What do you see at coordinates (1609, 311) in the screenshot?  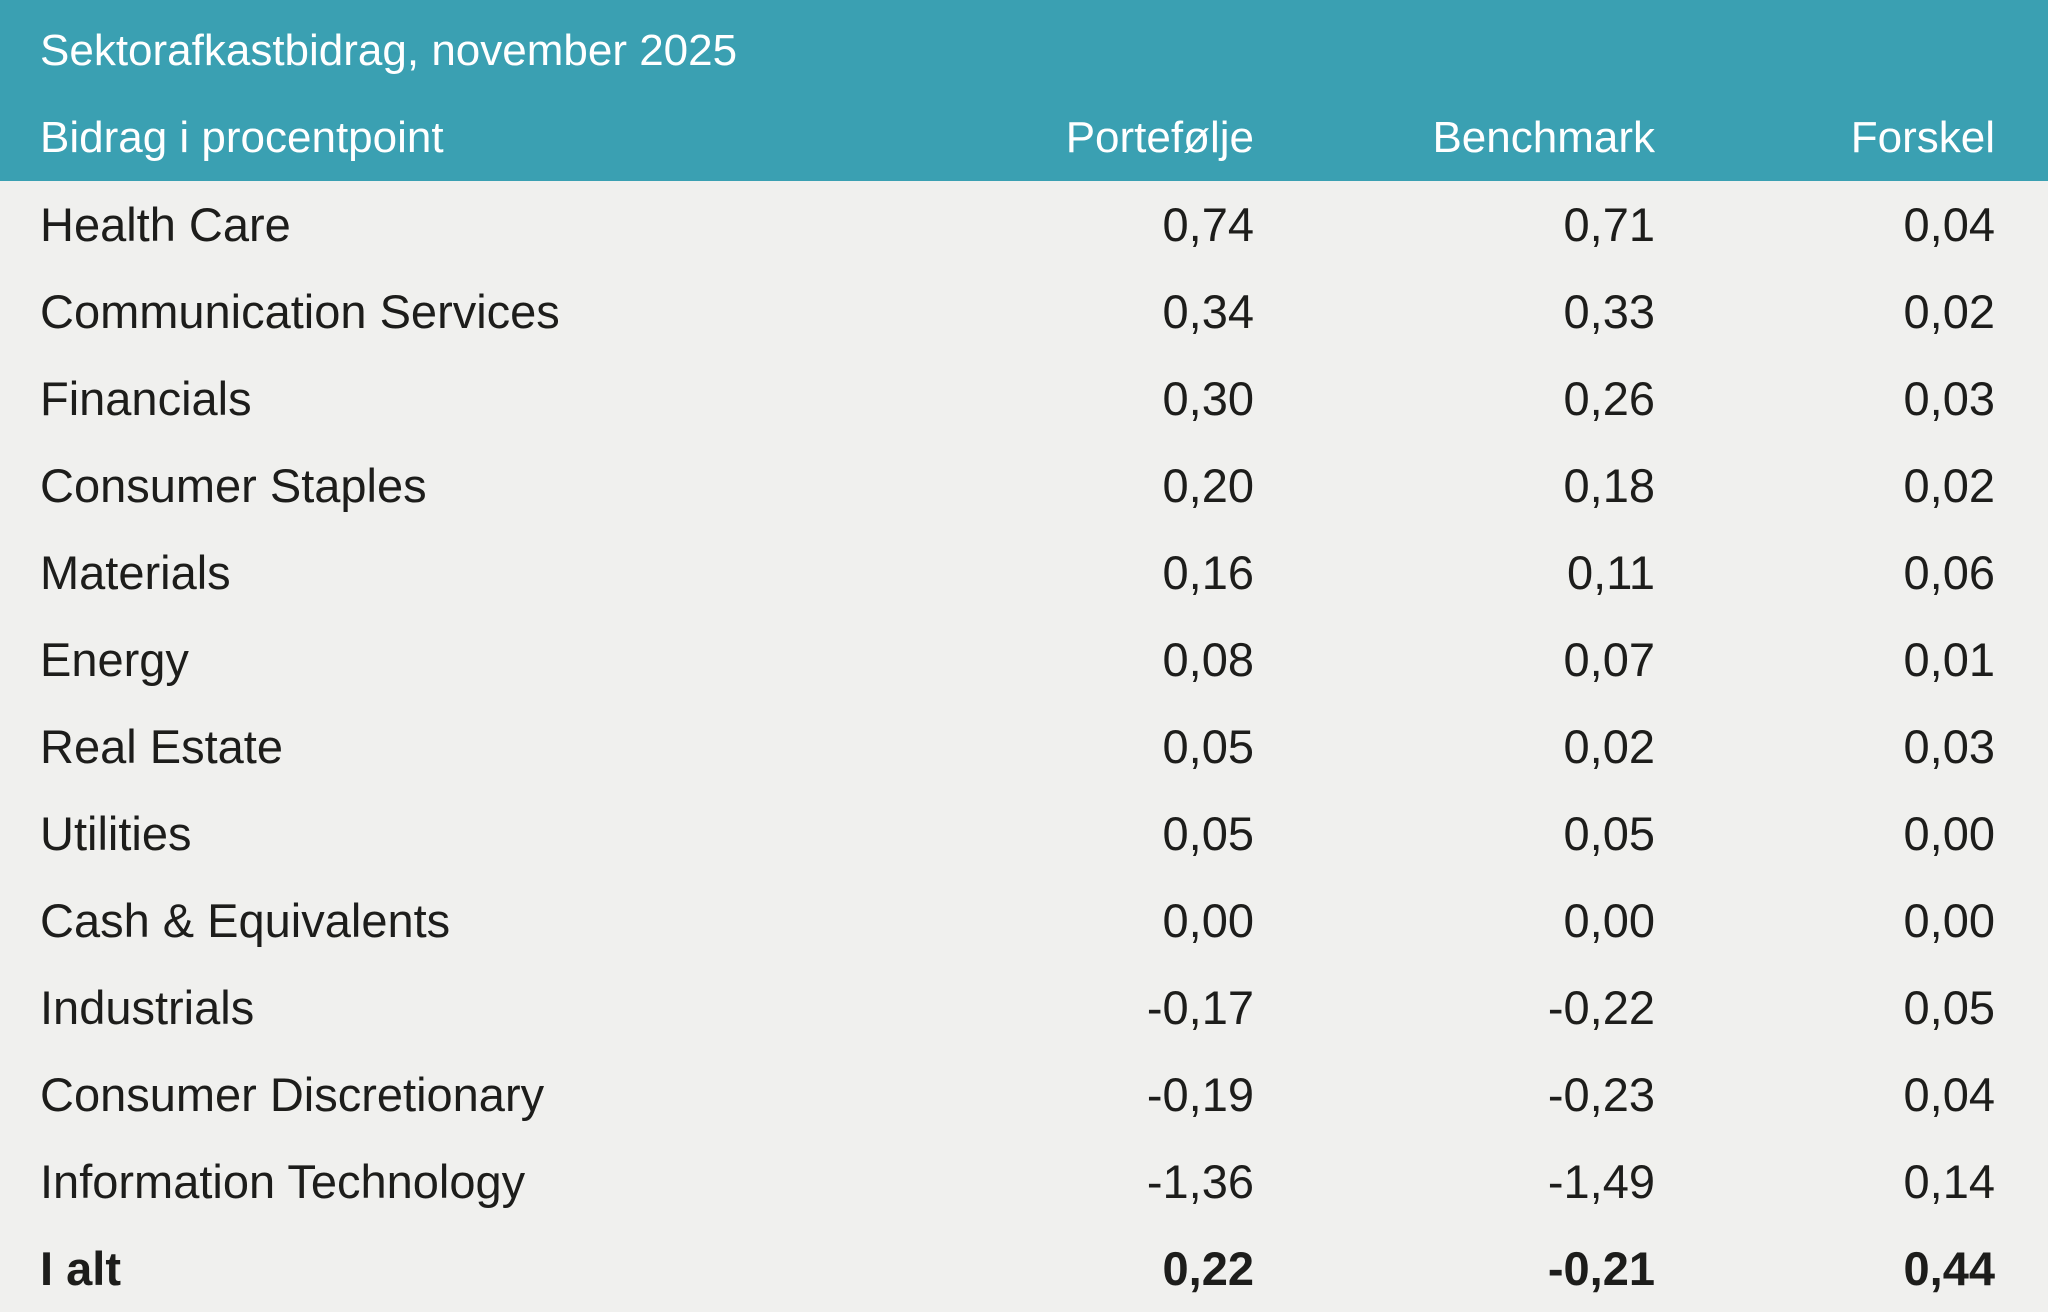 I see `benchmark-value: 0,33` at bounding box center [1609, 311].